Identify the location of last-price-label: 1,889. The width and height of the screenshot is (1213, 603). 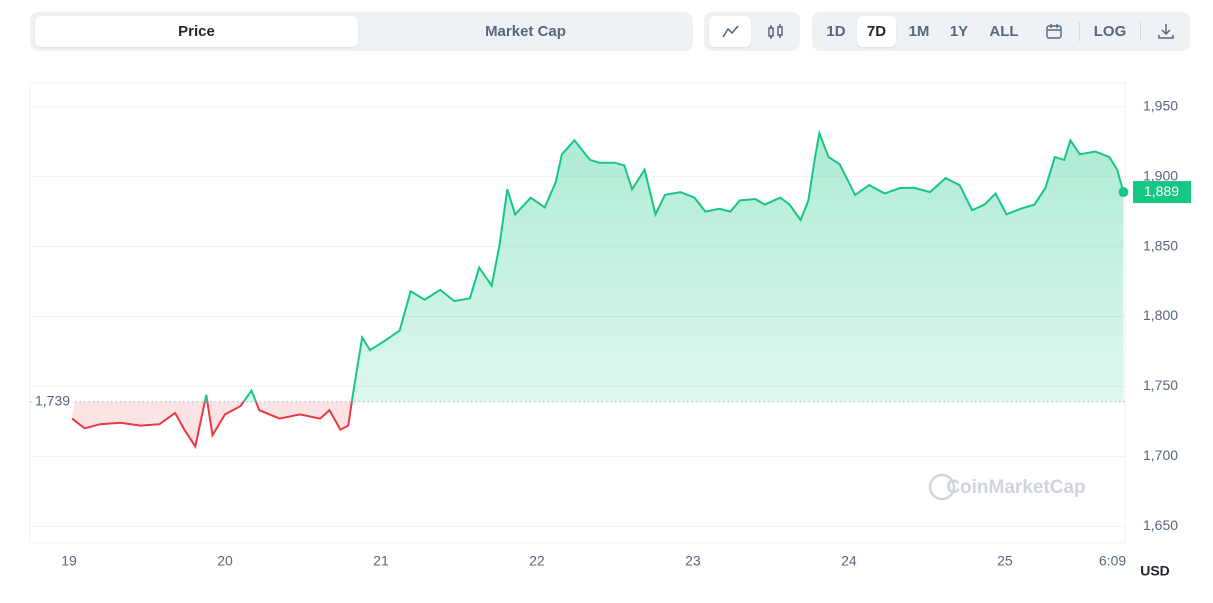
(1161, 191).